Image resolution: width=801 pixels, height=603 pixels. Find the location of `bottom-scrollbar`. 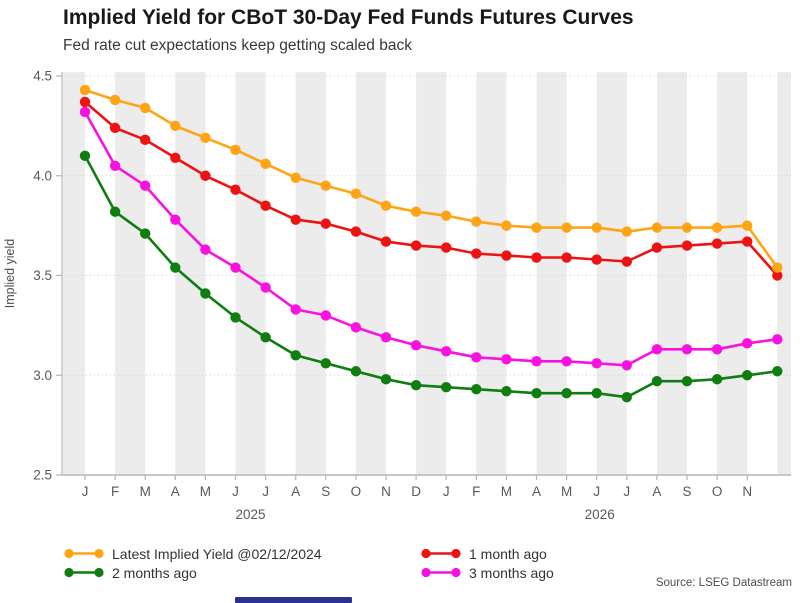

bottom-scrollbar is located at coordinates (293, 600).